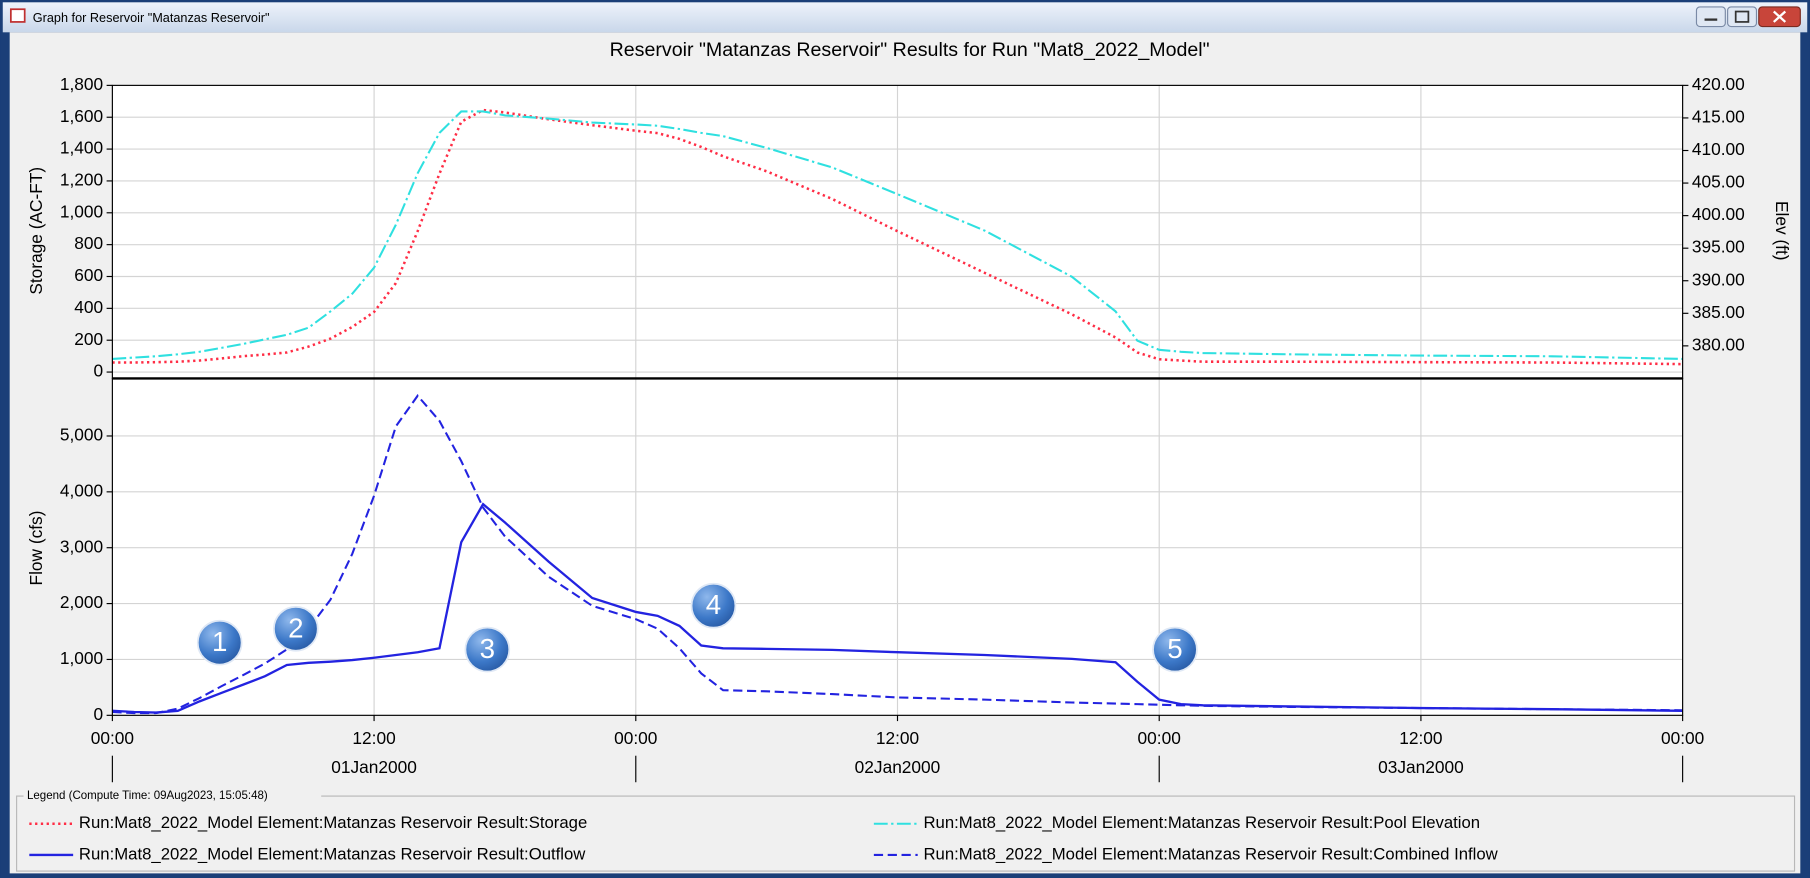  Describe the element at coordinates (81, 179) in the screenshot. I see `y-tick-label: 1,200` at that location.